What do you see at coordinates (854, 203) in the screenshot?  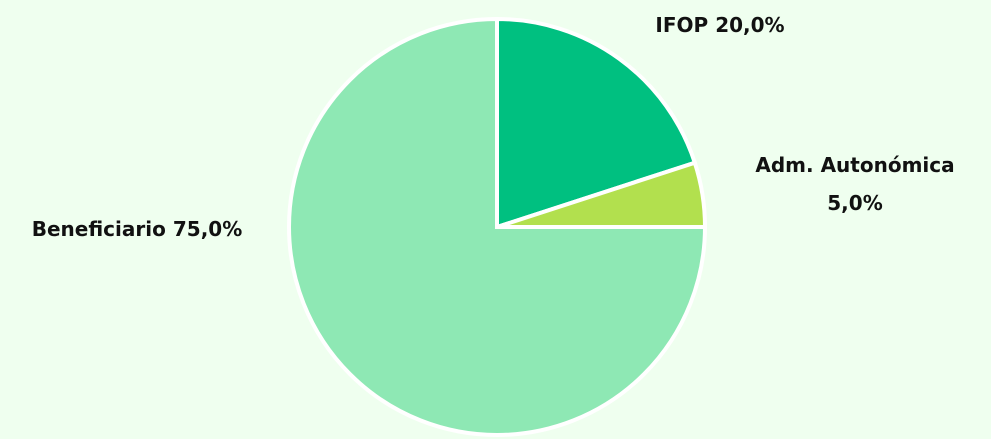 I see `slice-value: 5,0%` at bounding box center [854, 203].